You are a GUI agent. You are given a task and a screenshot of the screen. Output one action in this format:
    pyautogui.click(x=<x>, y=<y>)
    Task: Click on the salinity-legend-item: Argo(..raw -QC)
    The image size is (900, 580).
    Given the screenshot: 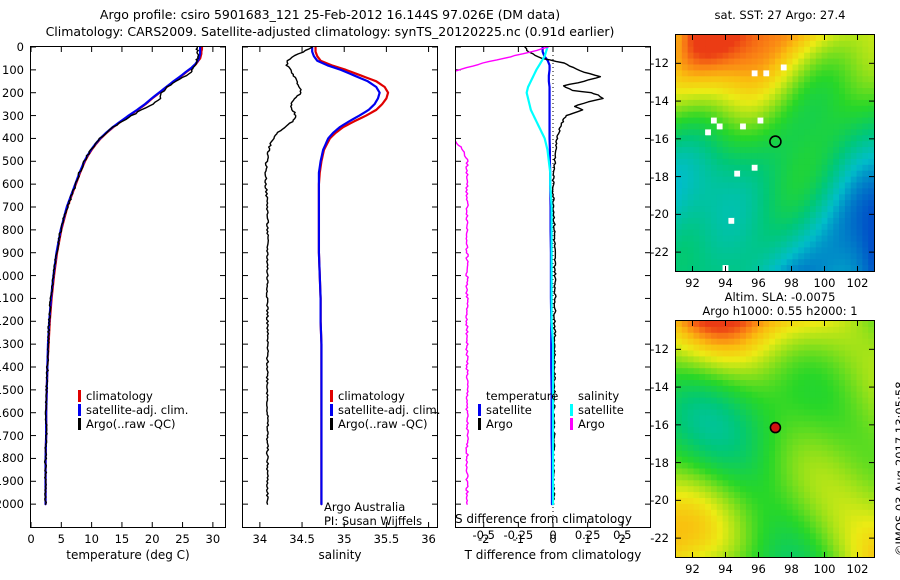 What is the action you would take?
    pyautogui.click(x=385, y=424)
    